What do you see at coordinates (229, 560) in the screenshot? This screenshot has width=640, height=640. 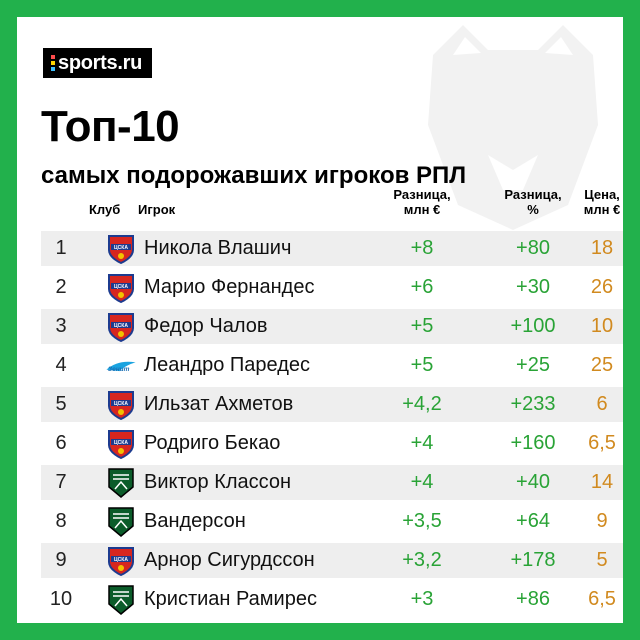 I see `player-name: Арнор Сигурдссон` at bounding box center [229, 560].